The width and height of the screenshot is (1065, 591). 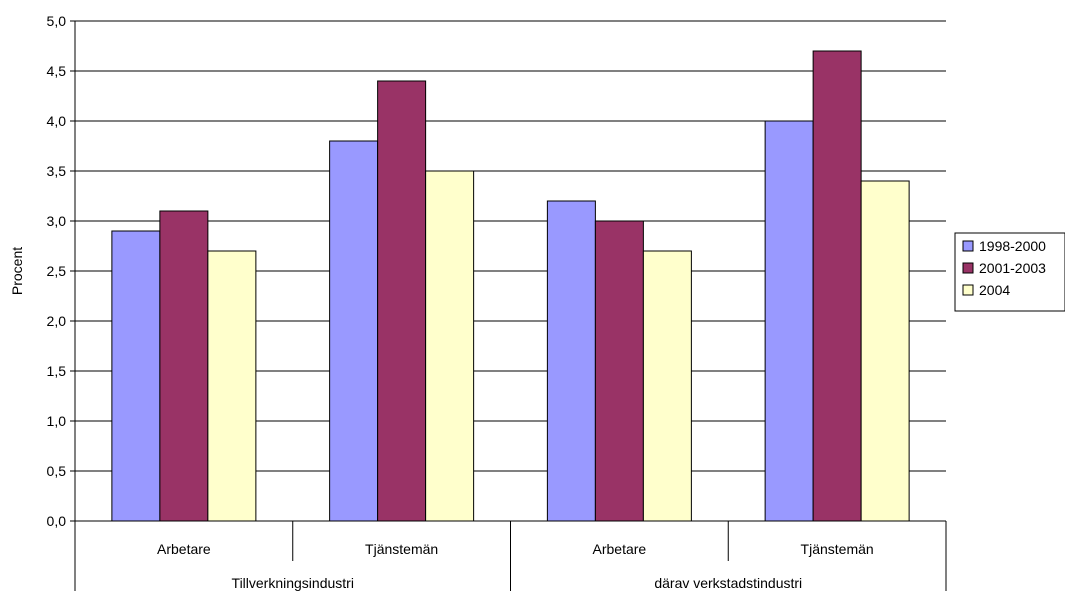 What do you see at coordinates (1012, 246) in the screenshot?
I see `legend-label: 1998-2000` at bounding box center [1012, 246].